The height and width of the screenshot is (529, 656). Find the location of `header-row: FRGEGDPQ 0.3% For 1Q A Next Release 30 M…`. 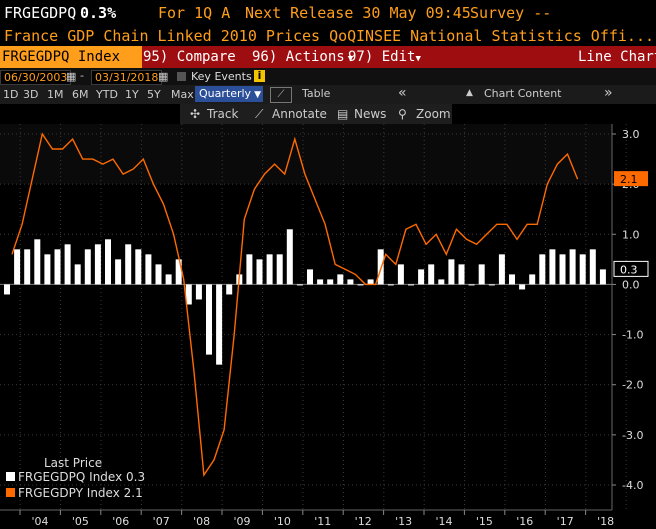

header-row: FRGEGDPQ 0.3% For 1Q A Next Release 30 M… is located at coordinates (328, 13).